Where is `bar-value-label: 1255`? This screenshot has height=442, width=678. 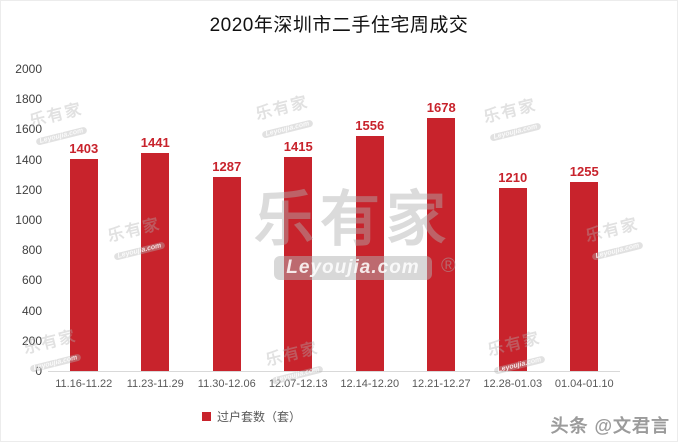 bar-value-label: 1255 is located at coordinates (584, 171).